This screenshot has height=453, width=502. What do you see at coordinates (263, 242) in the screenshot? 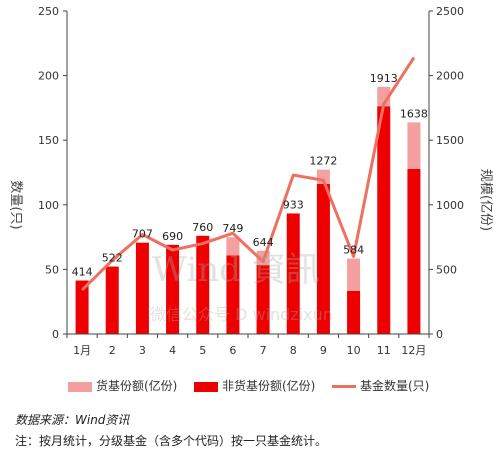
I see `bar-data-label: 644` at bounding box center [263, 242].